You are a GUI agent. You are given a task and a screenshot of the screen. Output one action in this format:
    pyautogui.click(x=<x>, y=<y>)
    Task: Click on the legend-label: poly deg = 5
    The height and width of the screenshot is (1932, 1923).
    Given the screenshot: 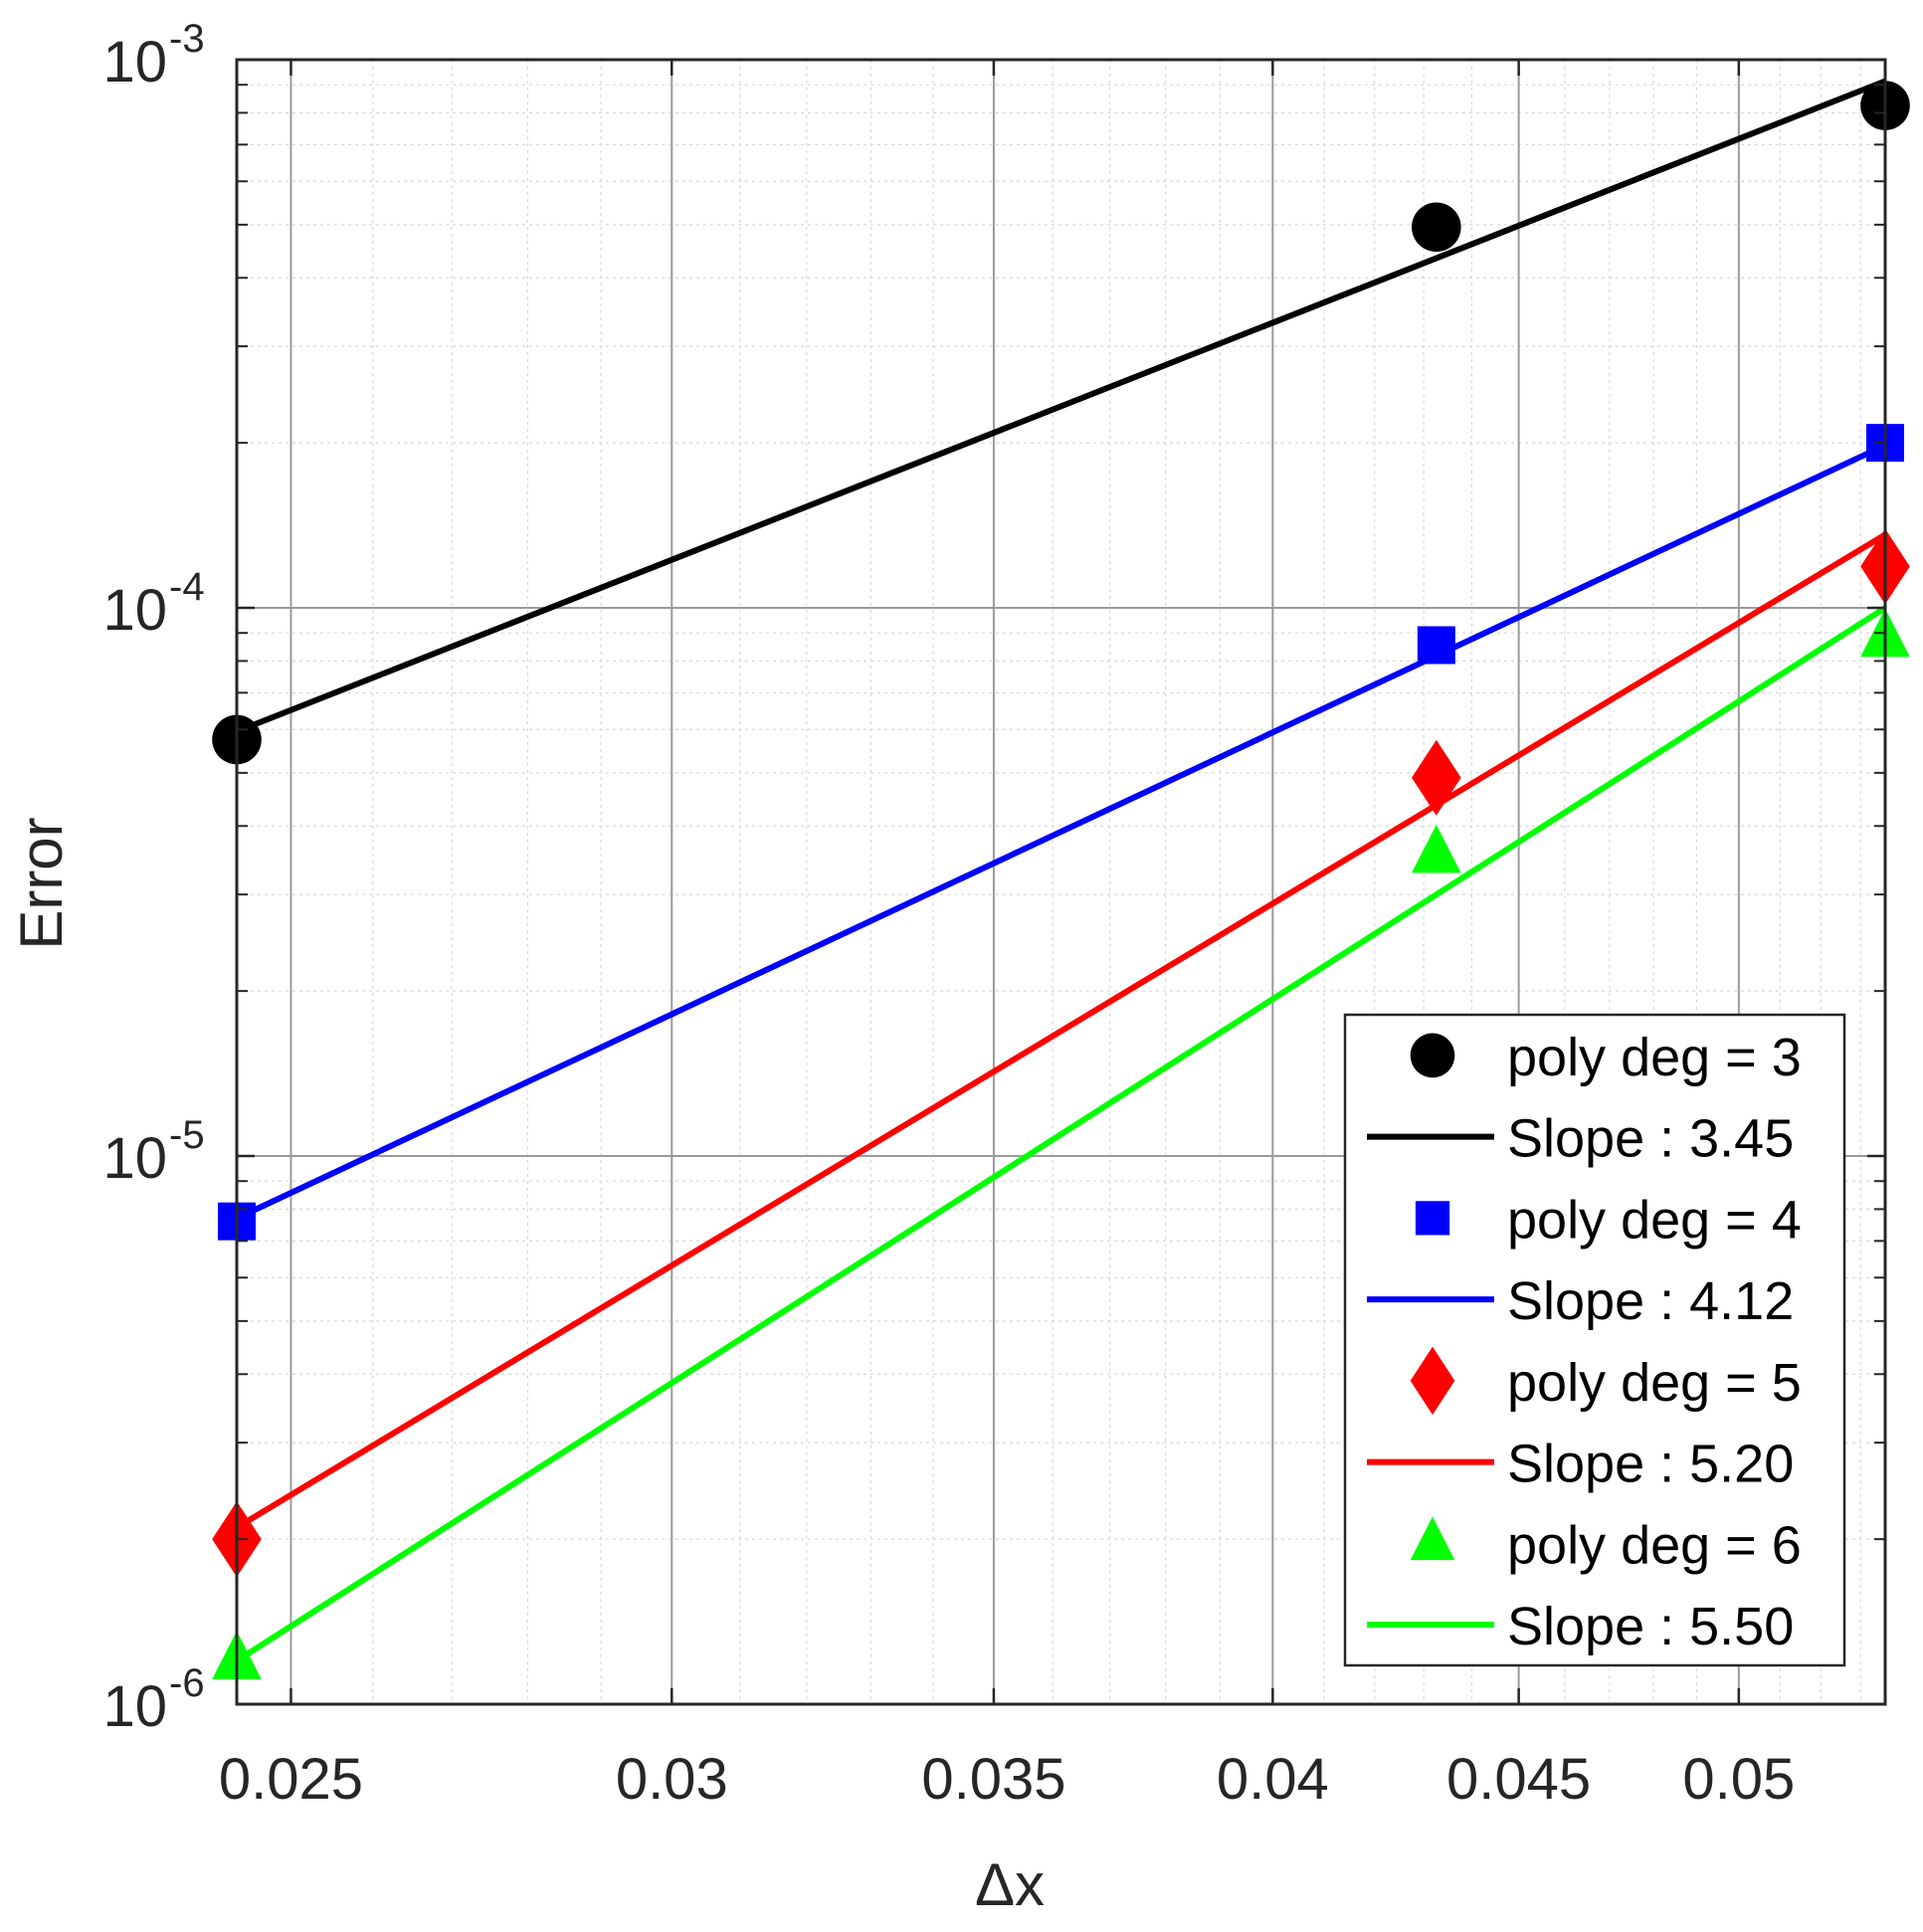 What is the action you would take?
    pyautogui.click(x=1655, y=1383)
    